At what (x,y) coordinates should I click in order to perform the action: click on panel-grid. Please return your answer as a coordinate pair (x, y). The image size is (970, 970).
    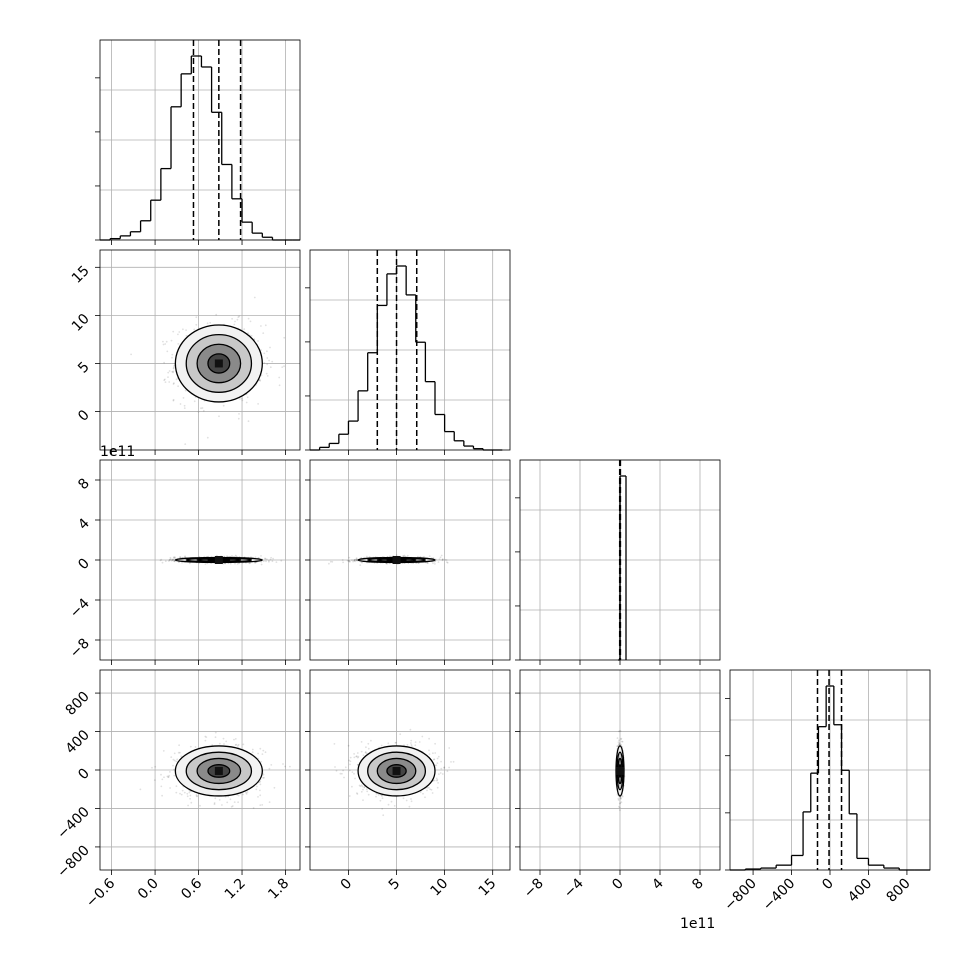
    Looking at the image, I should click on (410, 349).